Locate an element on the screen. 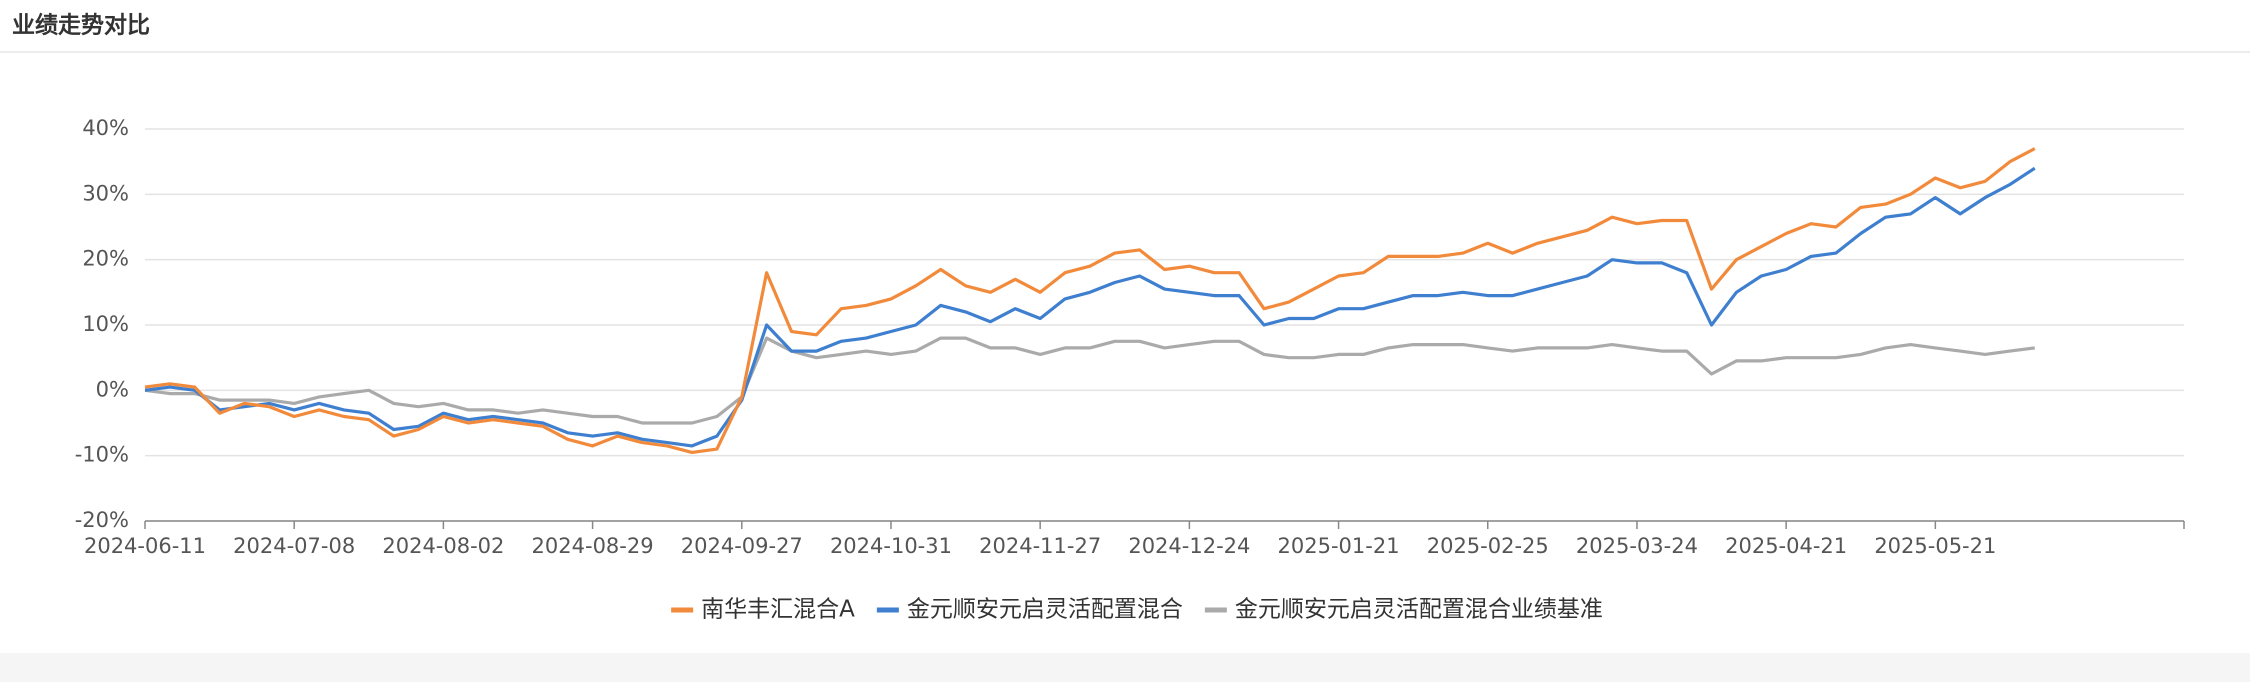 This screenshot has width=2250, height=682. x-tick-label: 2025-05-21 is located at coordinates (1935, 546).